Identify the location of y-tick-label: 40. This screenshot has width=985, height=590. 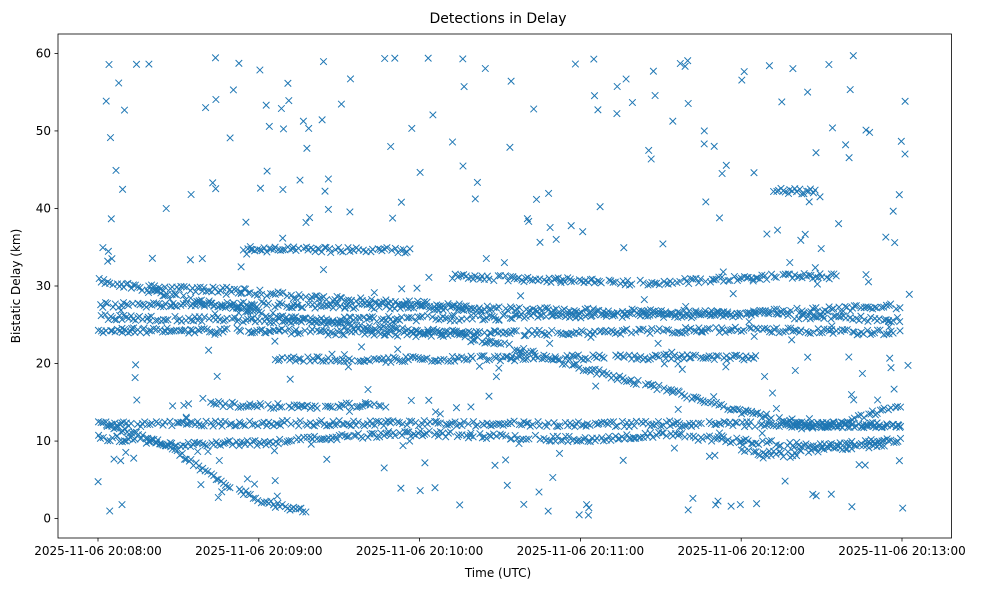
(43, 208).